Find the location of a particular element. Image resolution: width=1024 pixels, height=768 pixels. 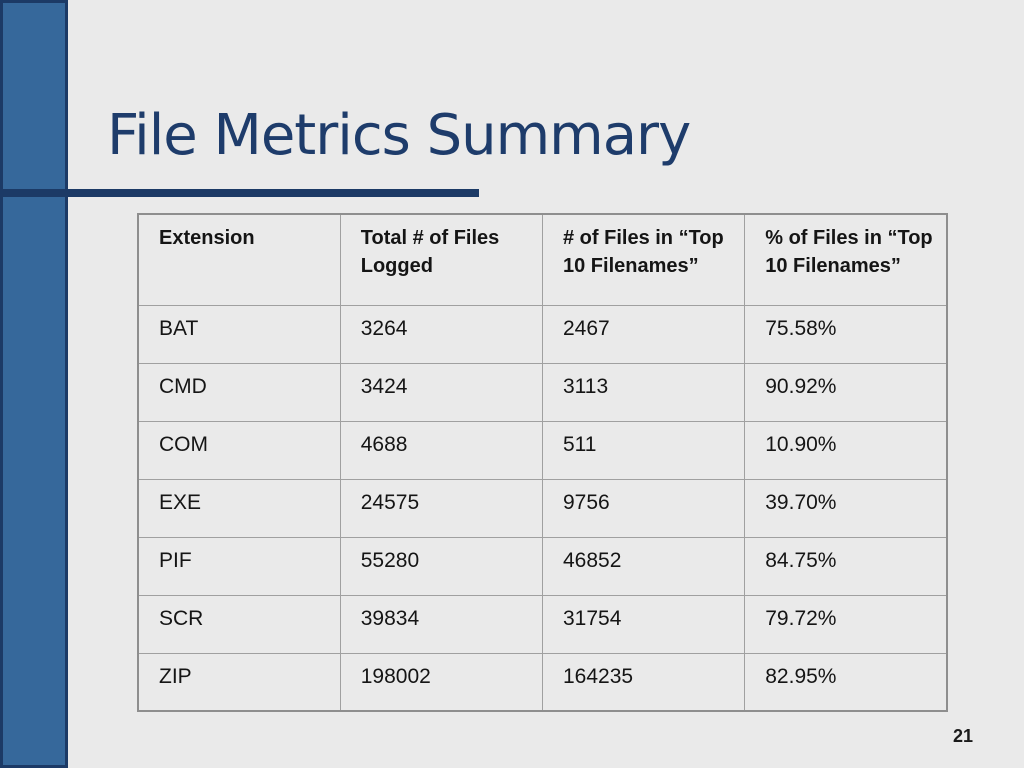

cell-extension: EXE is located at coordinates (239, 508).